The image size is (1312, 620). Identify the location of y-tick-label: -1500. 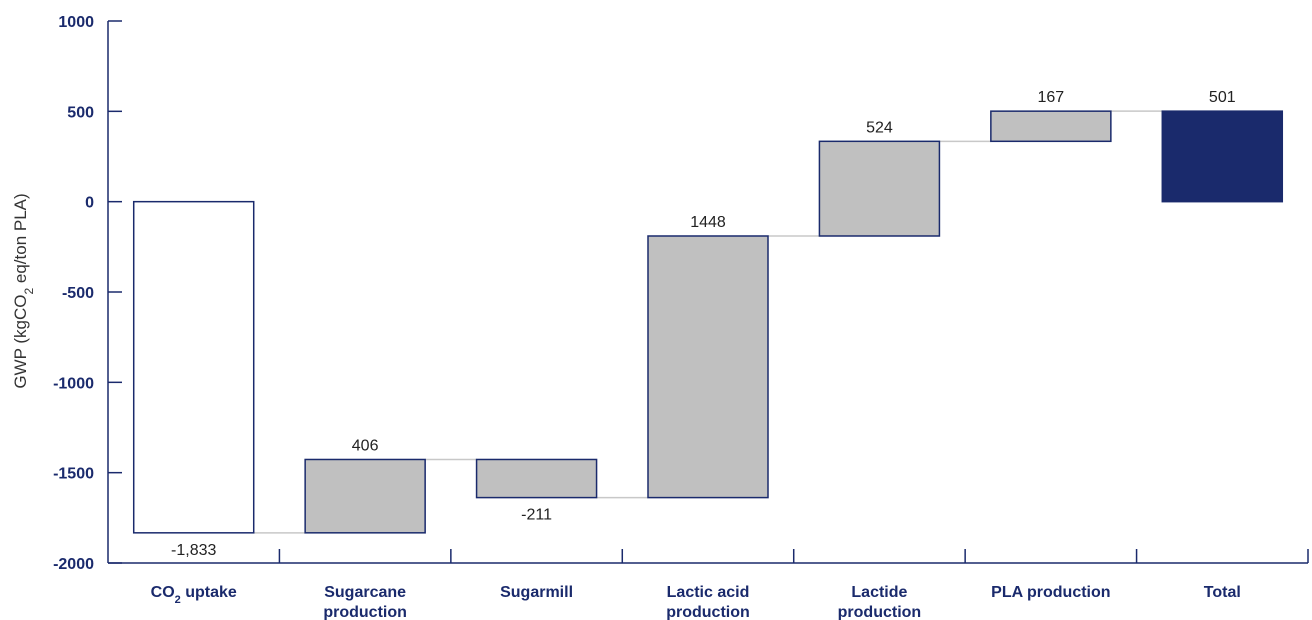
(73, 474).